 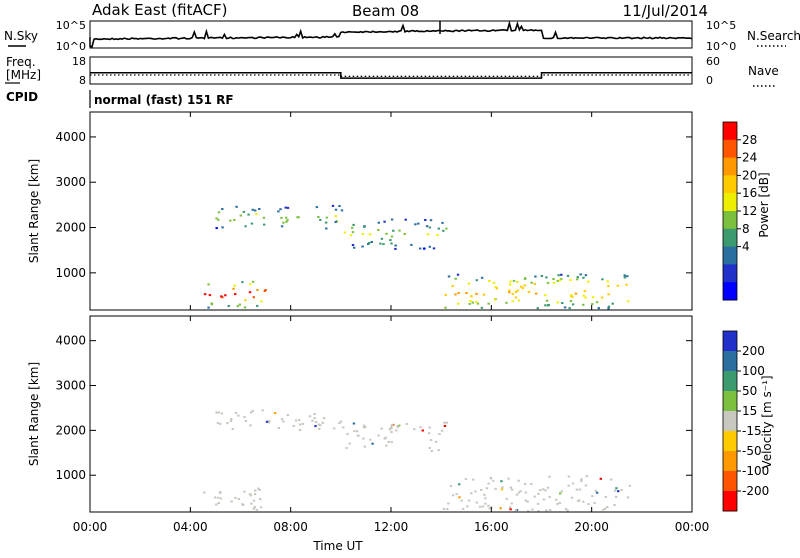 What do you see at coordinates (71, 46) in the screenshot?
I see `noise-tick-bottom-left: 10^0` at bounding box center [71, 46].